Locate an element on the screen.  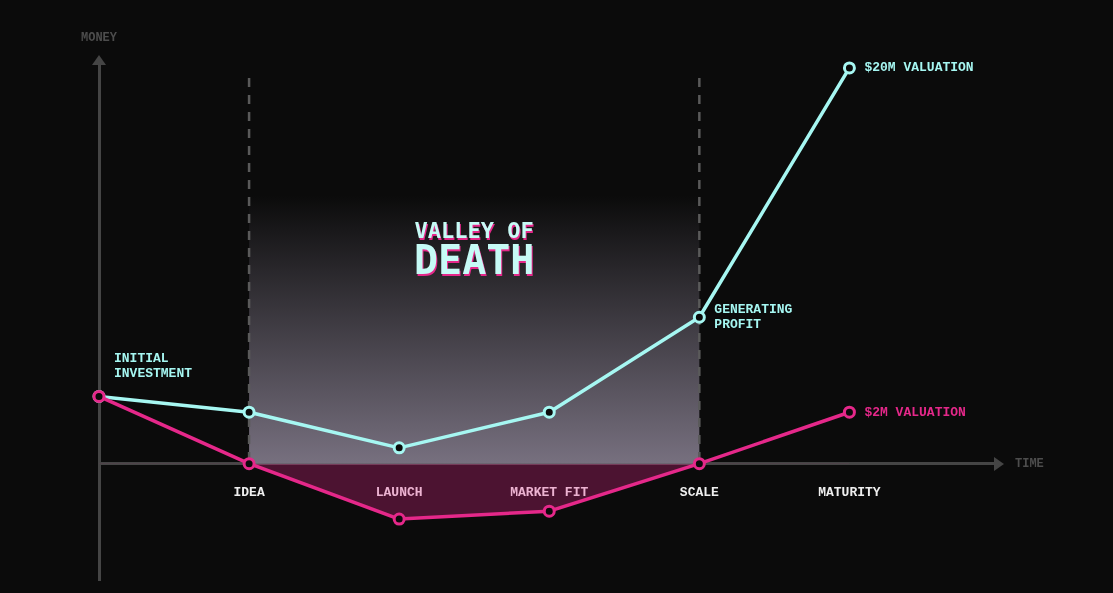
band-label: VALLEY OF DEATH is located at coordinates (474, 251).